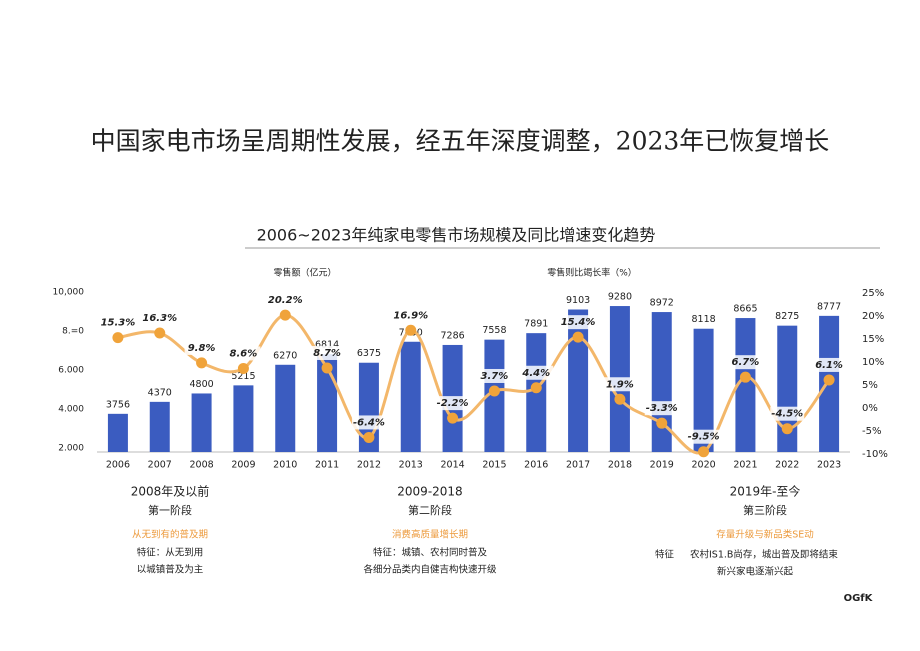  I want to click on growth-label: -2.2%, so click(453, 403).